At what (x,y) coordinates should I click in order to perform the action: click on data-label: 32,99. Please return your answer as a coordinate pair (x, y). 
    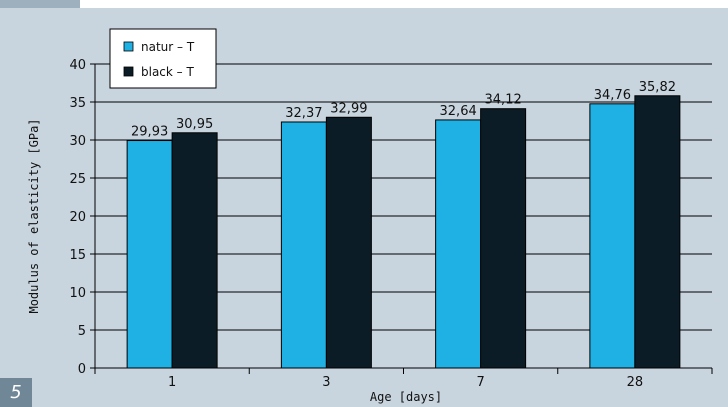
    Looking at the image, I should click on (348, 108).